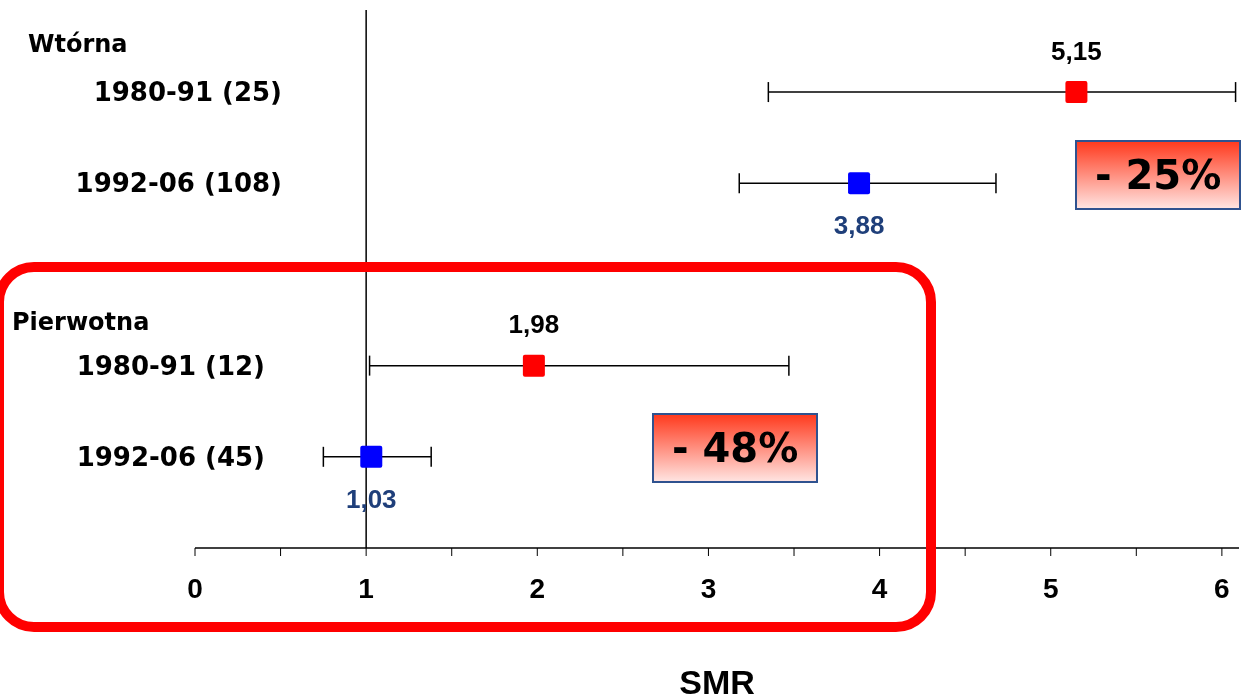 Image resolution: width=1251 pixels, height=694 pixels. I want to click on x-axis-title: SMR, so click(717, 678).